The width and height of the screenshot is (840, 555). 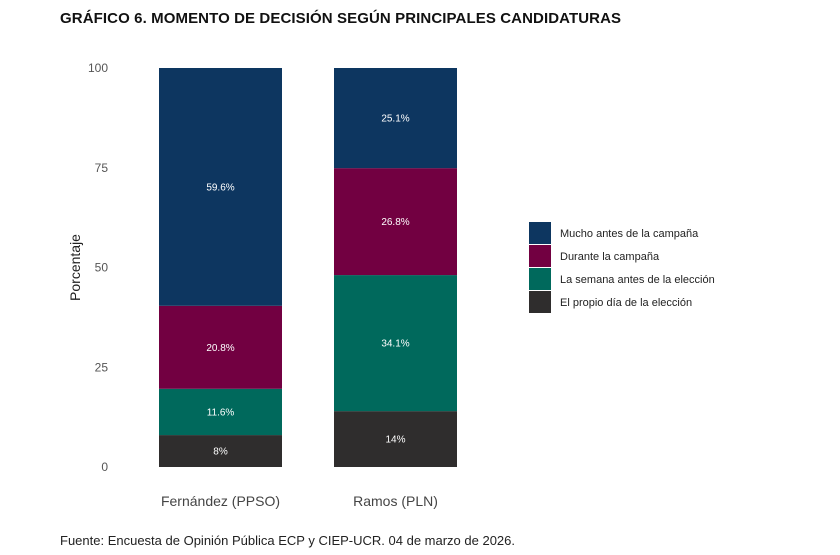 What do you see at coordinates (102, 268) in the screenshot?
I see `y-tick-label-2: 50` at bounding box center [102, 268].